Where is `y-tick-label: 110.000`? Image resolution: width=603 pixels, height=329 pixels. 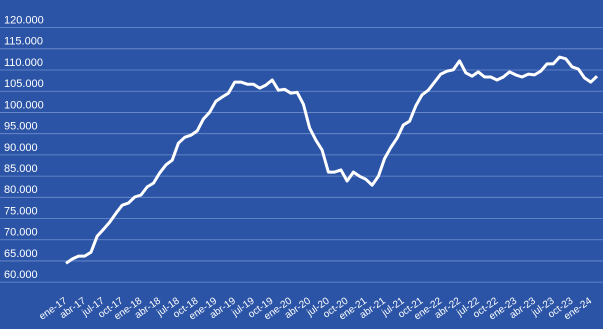
y-tick-label: 110.000 is located at coordinates (23, 63).